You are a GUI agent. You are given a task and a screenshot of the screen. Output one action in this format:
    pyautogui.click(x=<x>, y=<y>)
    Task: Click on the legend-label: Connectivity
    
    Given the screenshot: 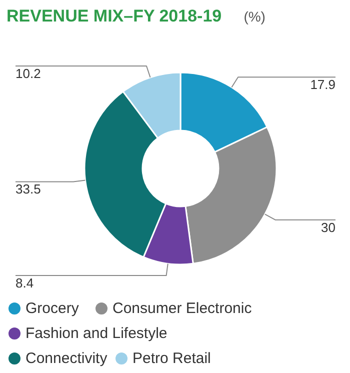 What is the action you would take?
    pyautogui.click(x=67, y=358)
    